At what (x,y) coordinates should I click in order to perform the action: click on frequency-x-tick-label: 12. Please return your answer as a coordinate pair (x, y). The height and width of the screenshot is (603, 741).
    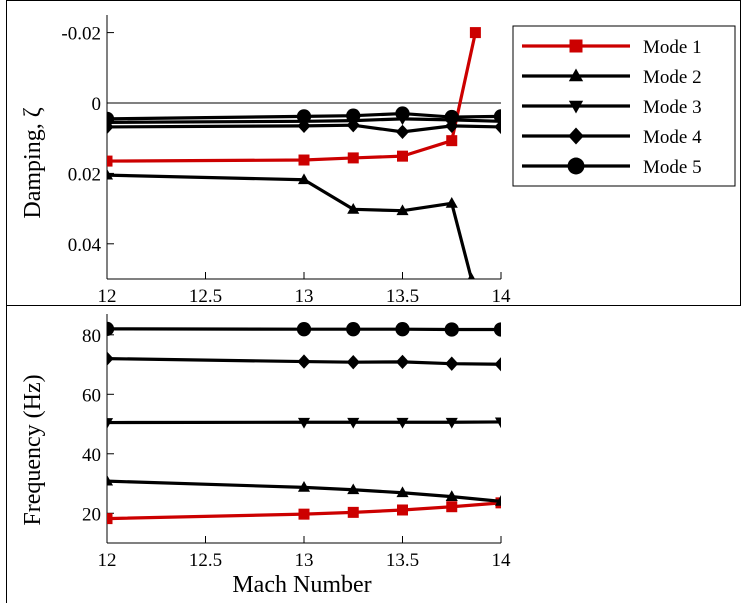
    Looking at the image, I should click on (107, 560).